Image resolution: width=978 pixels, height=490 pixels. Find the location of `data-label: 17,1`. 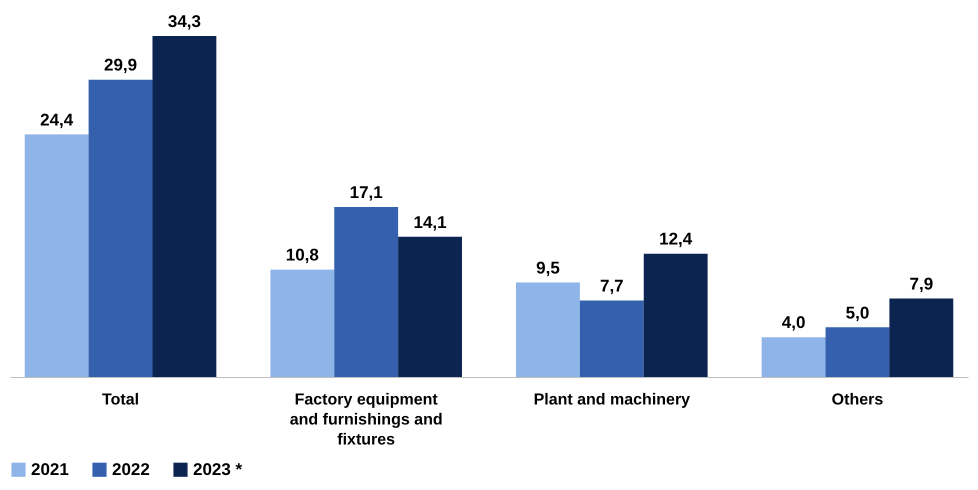

data-label: 17,1 is located at coordinates (366, 192).